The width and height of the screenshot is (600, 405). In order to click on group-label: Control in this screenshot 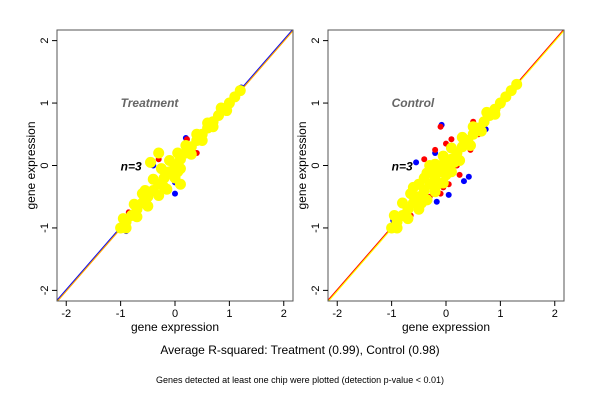, I will do `click(413, 103)`.